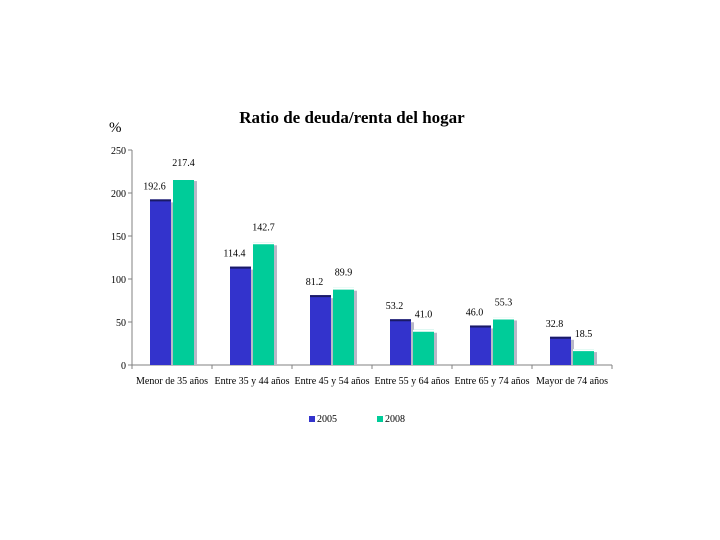 The width and height of the screenshot is (720, 540). Describe the element at coordinates (121, 323) in the screenshot. I see `y-tick-label: 50` at that location.